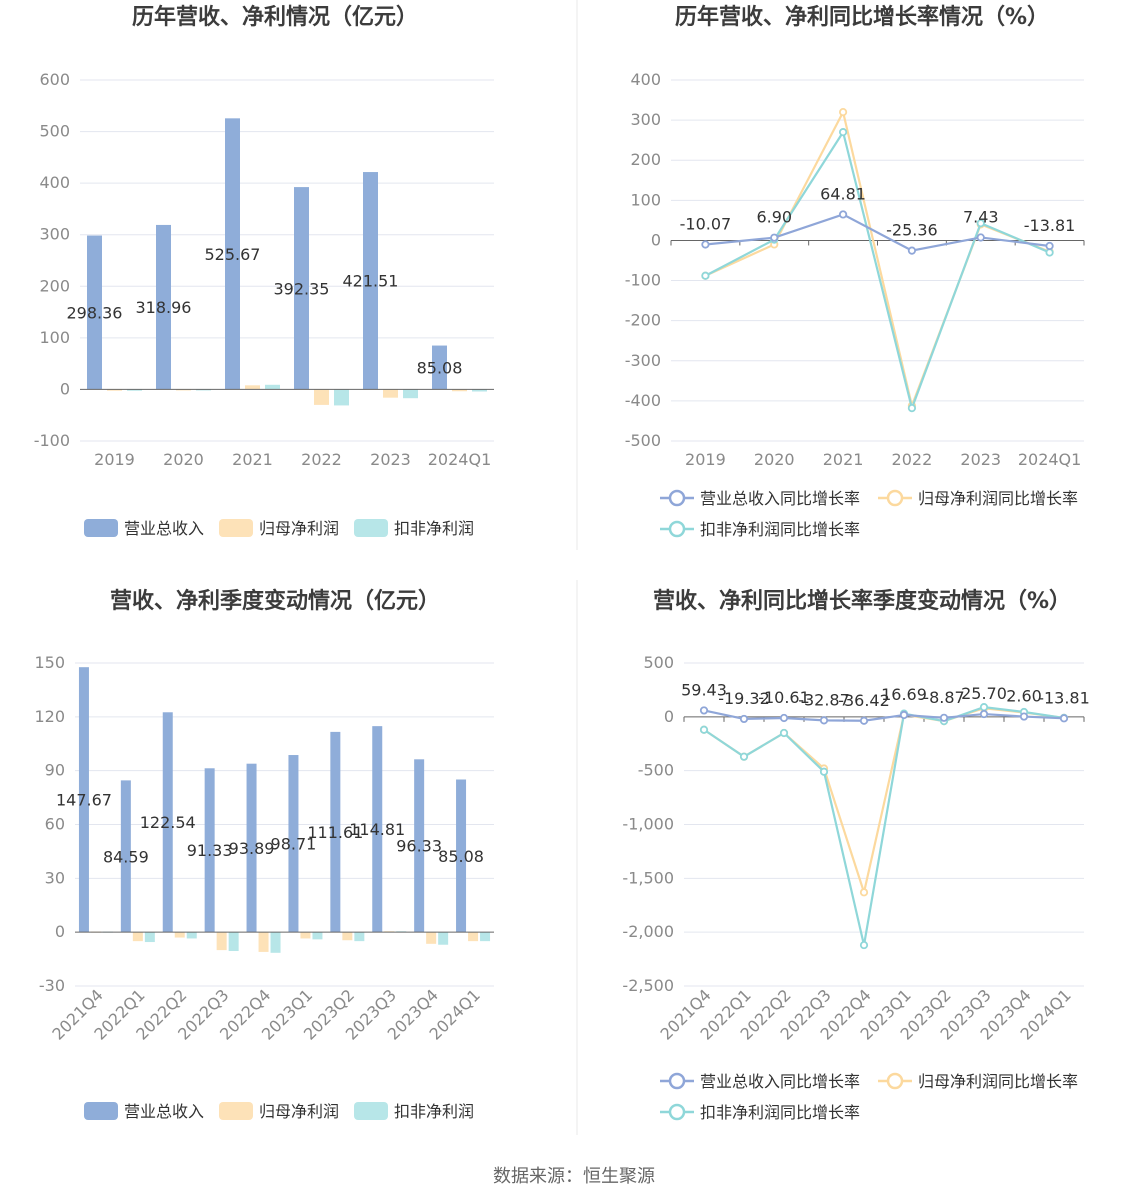  What do you see at coordinates (843, 193) in the screenshot?
I see `data-label: 64.81` at bounding box center [843, 193].